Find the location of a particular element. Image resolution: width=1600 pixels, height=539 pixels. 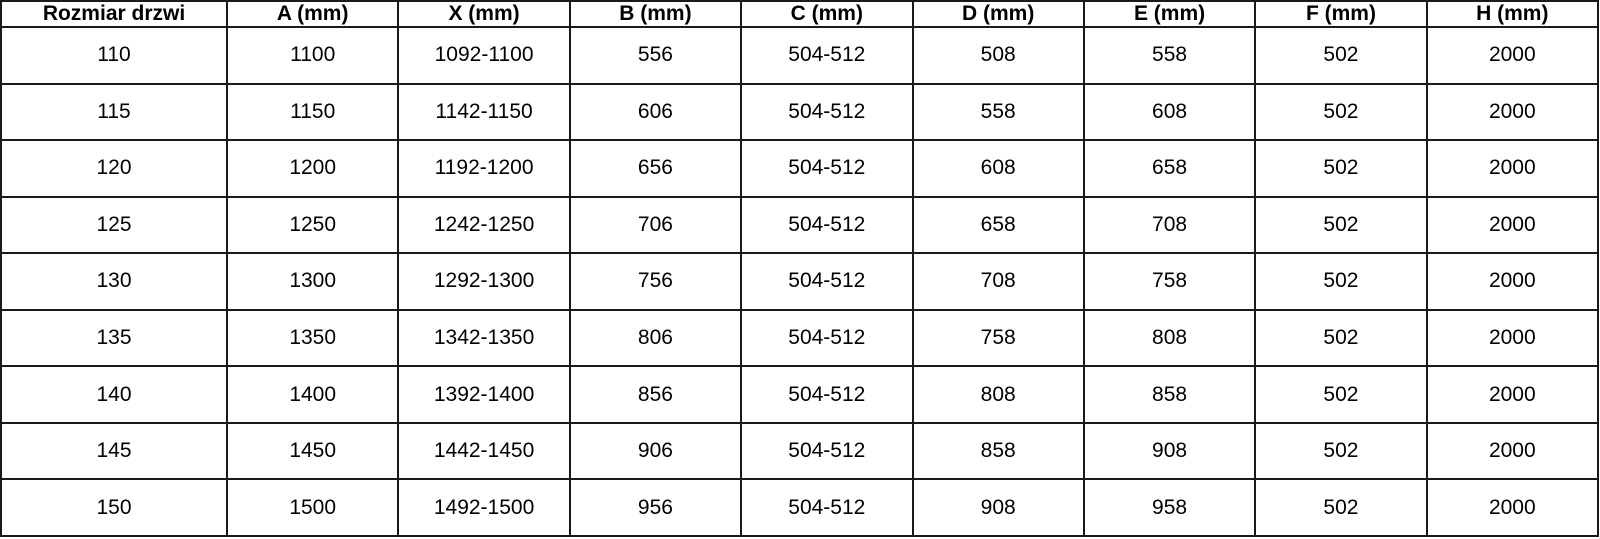

table-cell: 1250 is located at coordinates (312, 225).